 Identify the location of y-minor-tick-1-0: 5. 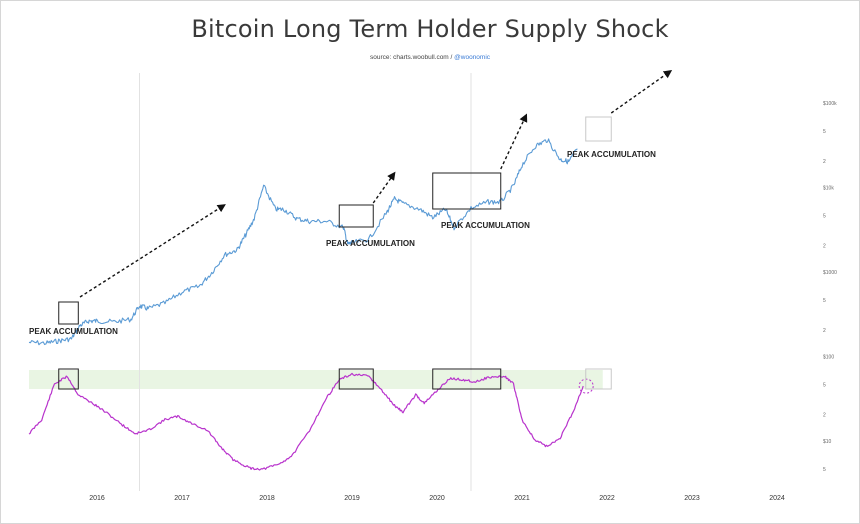
(824, 217).